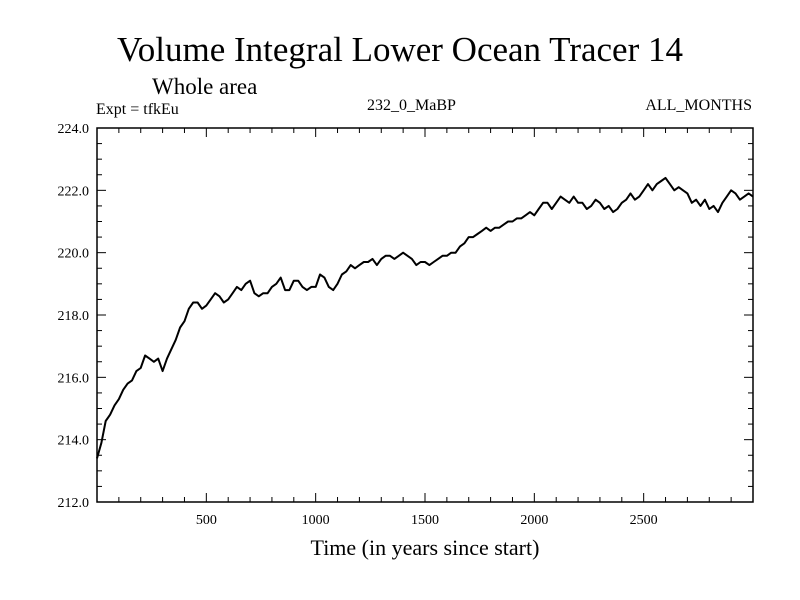 Image resolution: width=800 pixels, height=600 pixels. Describe the element at coordinates (74, 129) in the screenshot. I see `y-tick-label: 224.0` at that location.